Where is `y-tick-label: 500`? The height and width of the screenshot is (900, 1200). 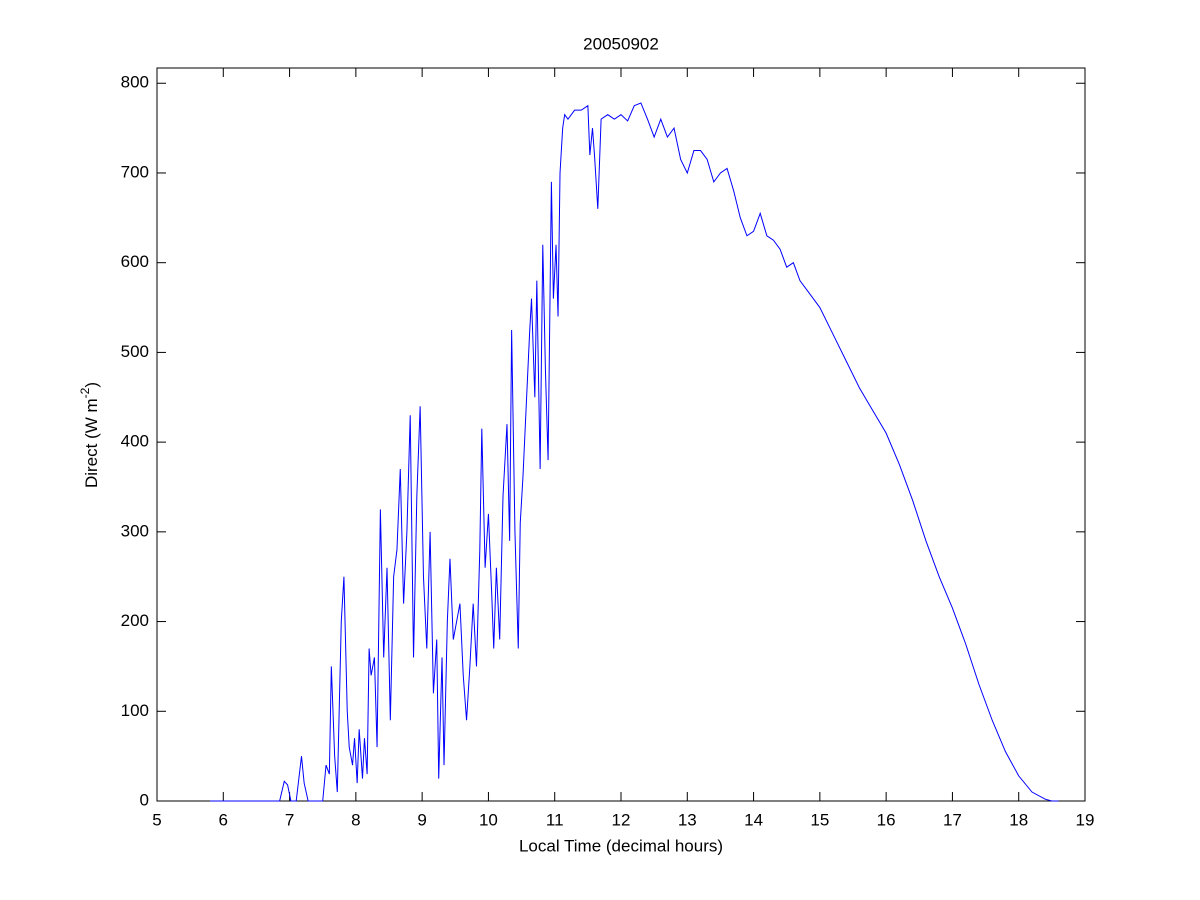
y-tick-label: 500 is located at coordinates (135, 351).